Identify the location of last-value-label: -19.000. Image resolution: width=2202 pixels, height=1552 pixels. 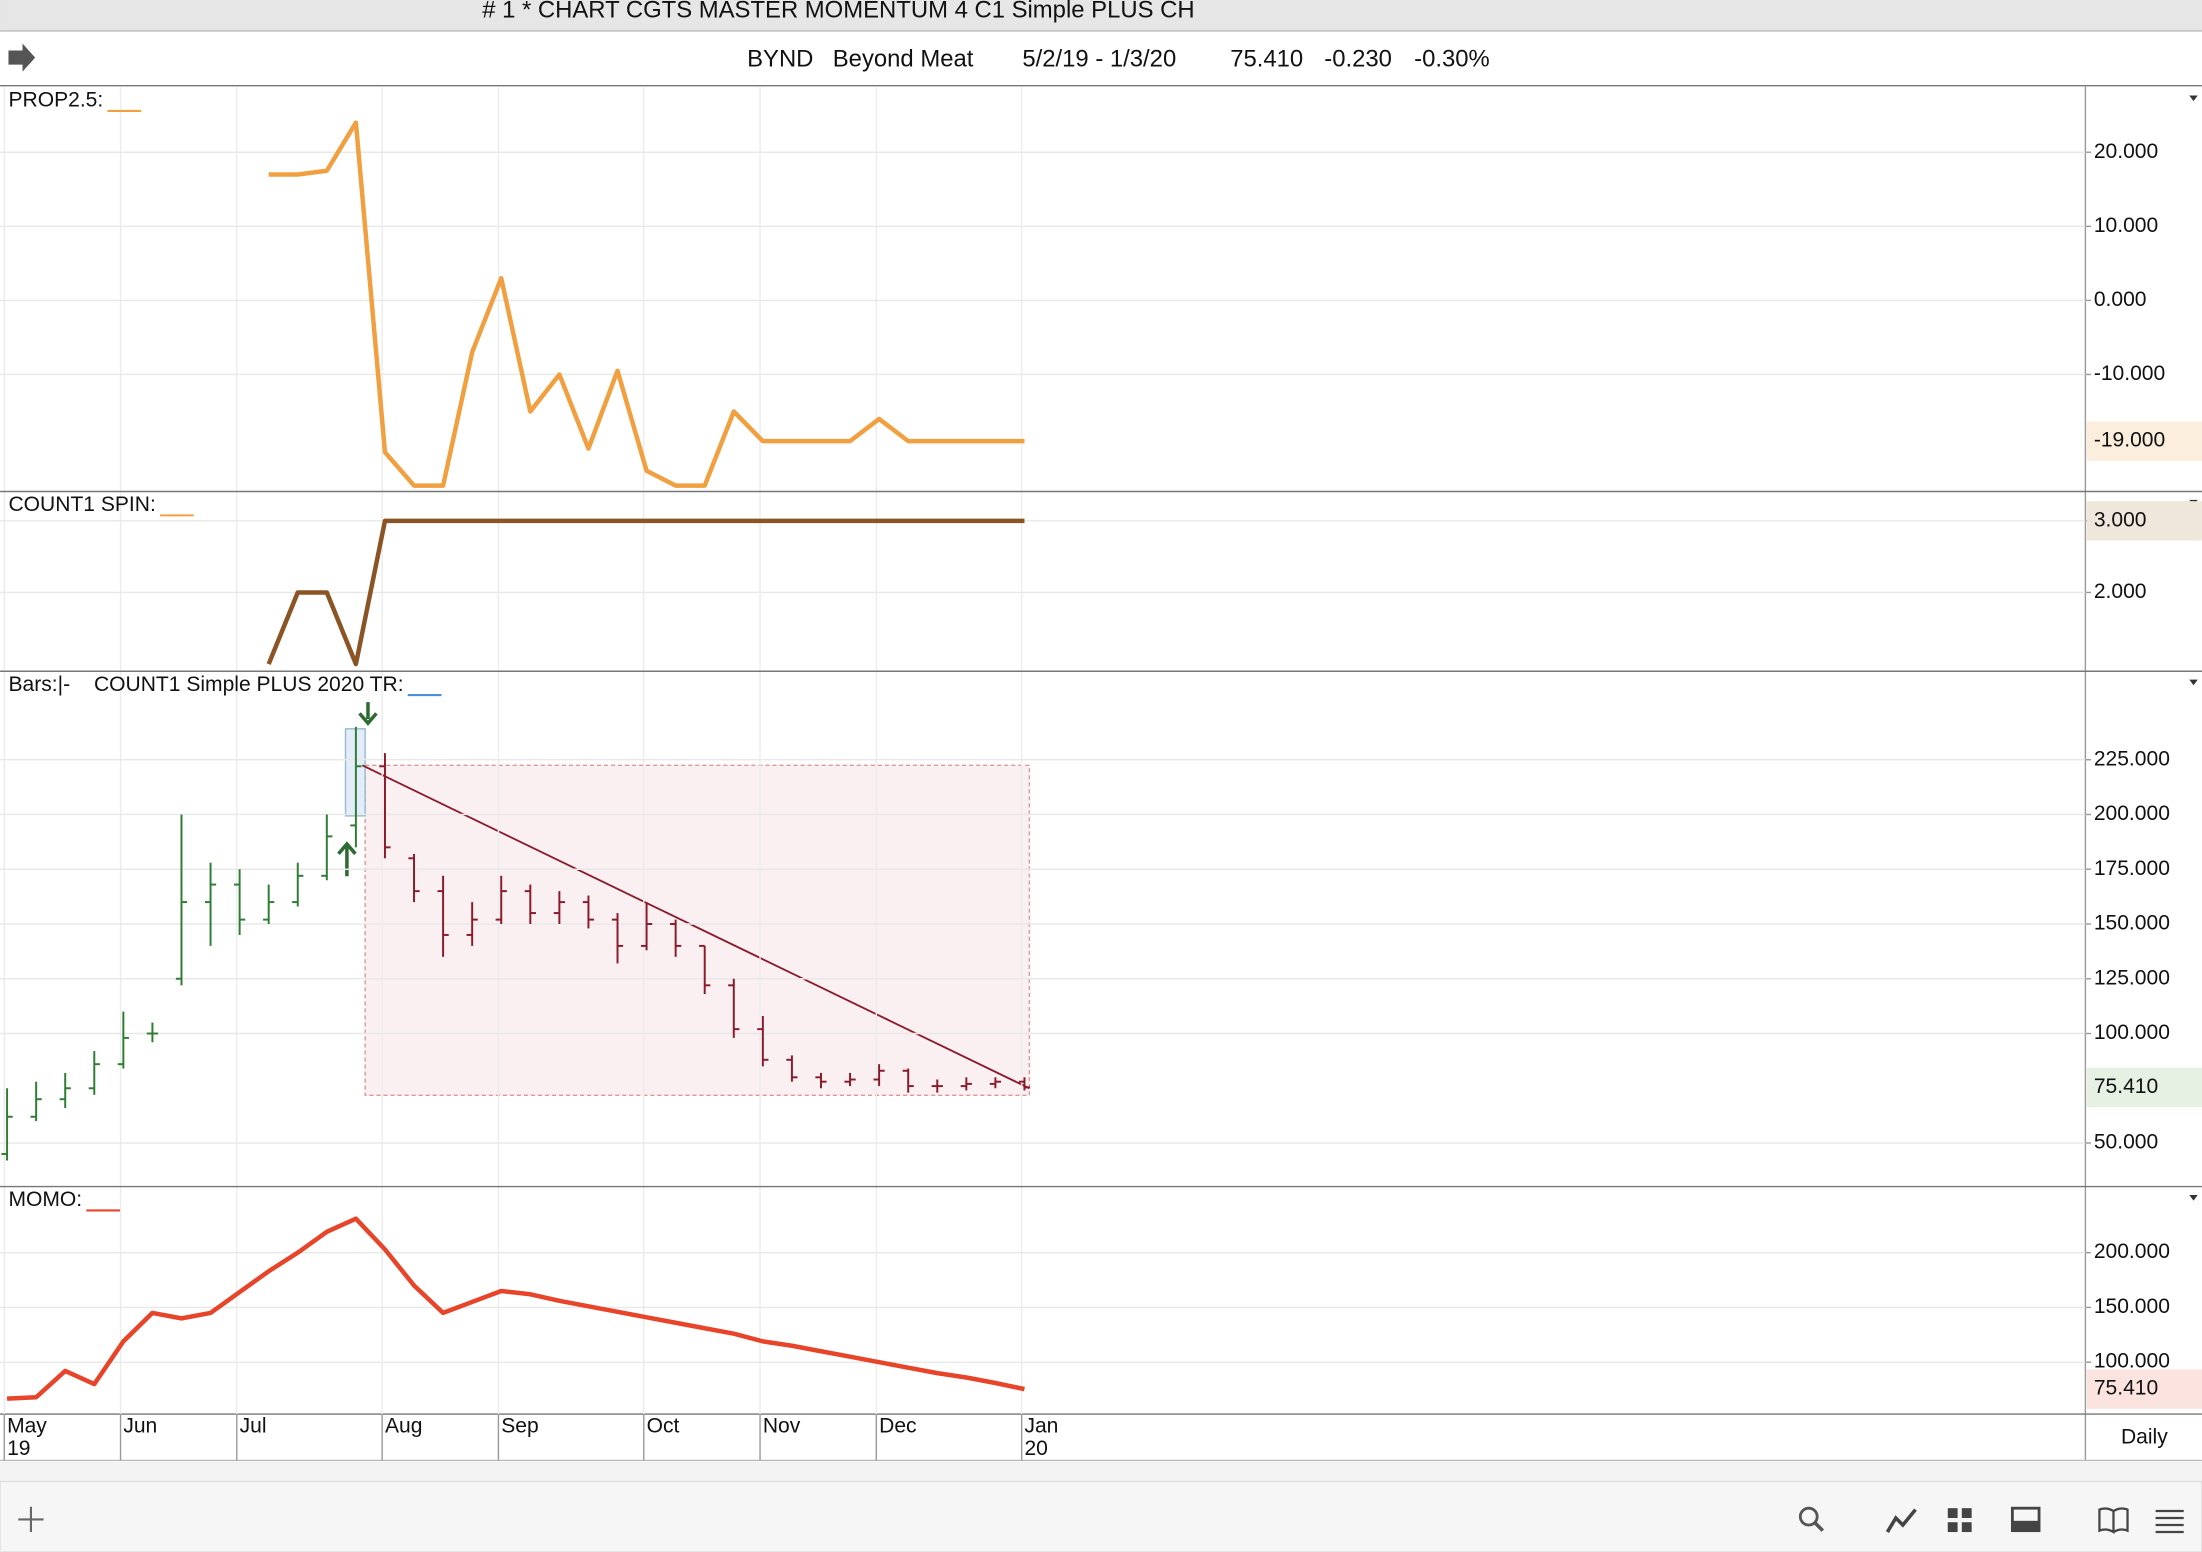
(2129, 440).